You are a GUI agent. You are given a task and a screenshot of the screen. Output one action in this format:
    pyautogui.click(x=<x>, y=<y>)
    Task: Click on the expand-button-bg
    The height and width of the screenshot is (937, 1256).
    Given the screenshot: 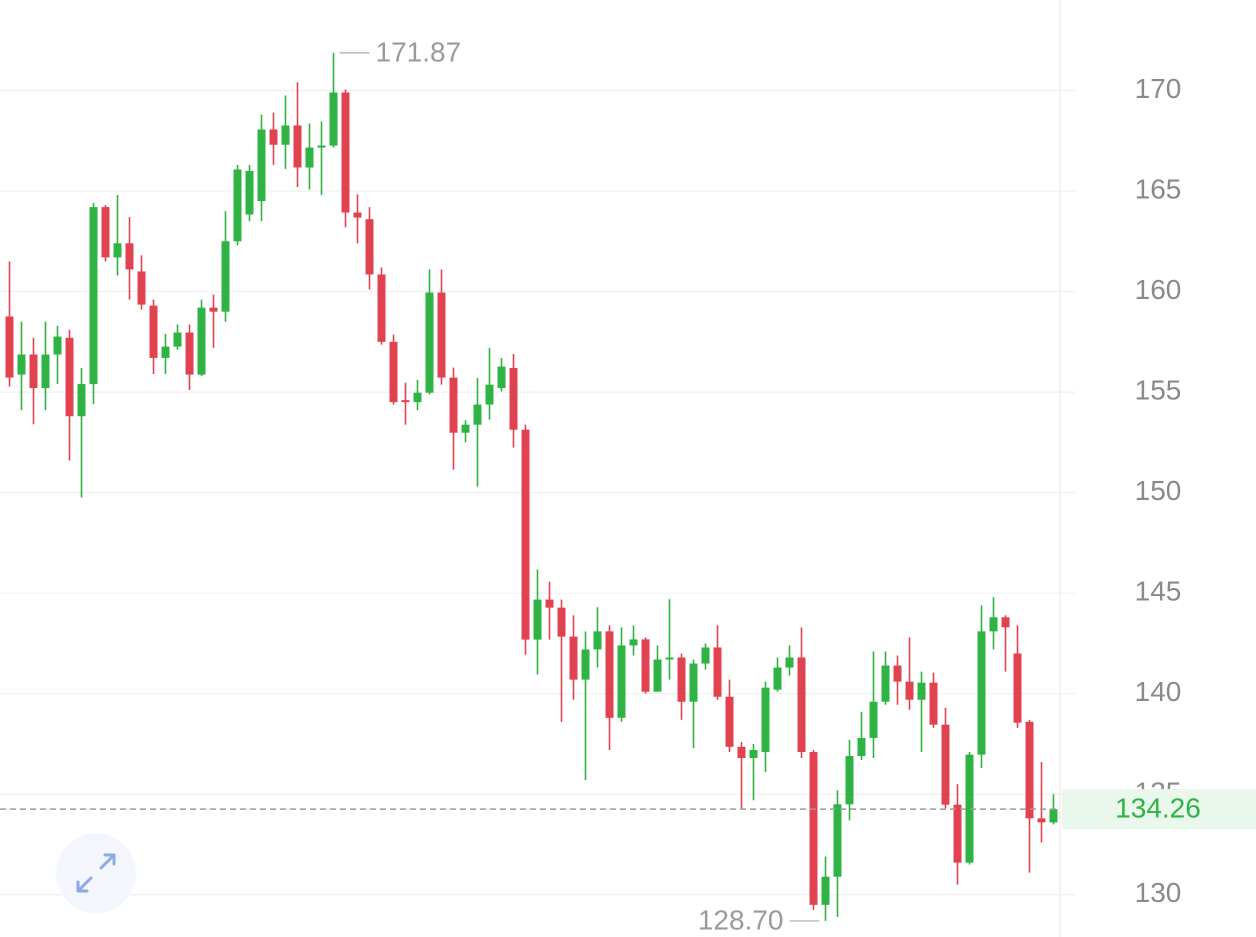 What is the action you would take?
    pyautogui.click(x=96, y=873)
    